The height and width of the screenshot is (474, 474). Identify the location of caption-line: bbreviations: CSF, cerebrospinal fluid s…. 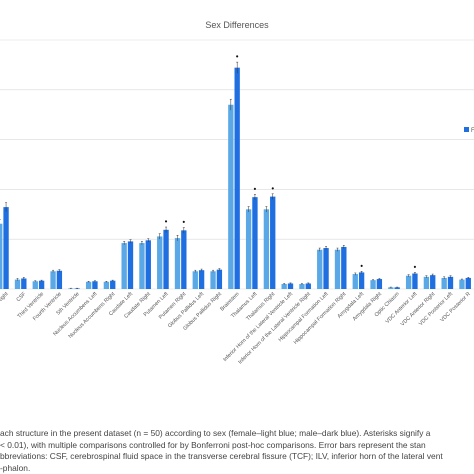
(221, 456).